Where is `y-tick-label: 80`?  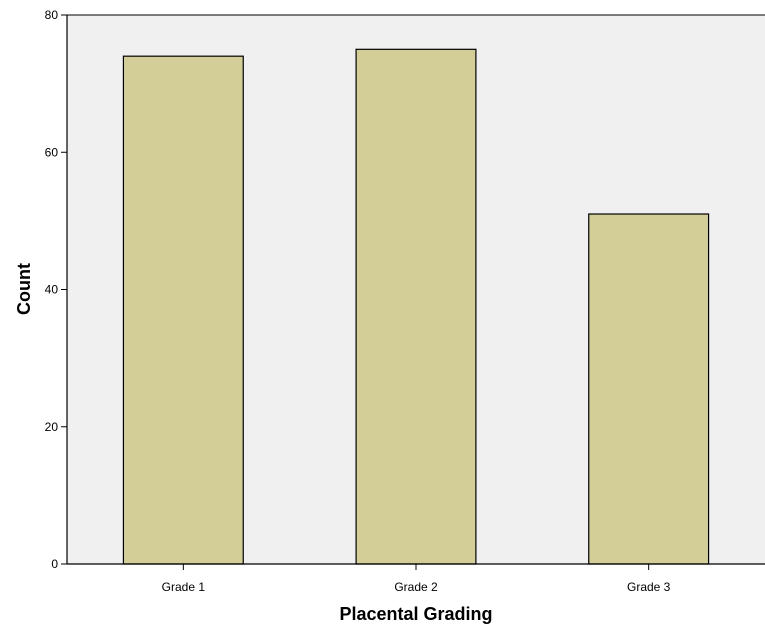 y-tick-label: 80 is located at coordinates (52, 15).